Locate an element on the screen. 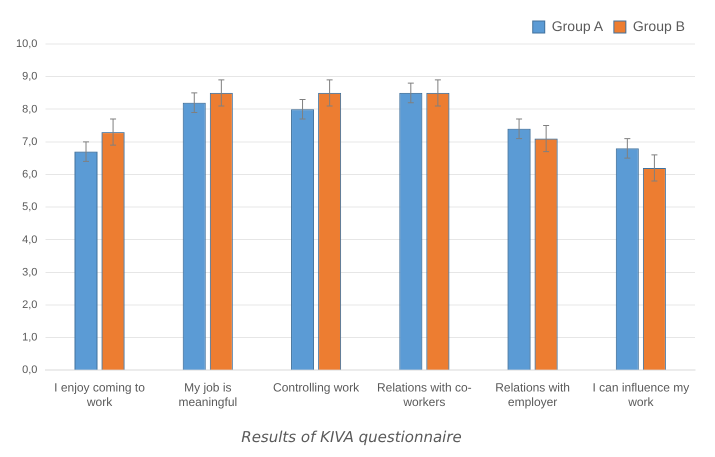  x-tick-label: Relations with co-workers is located at coordinates (424, 395).